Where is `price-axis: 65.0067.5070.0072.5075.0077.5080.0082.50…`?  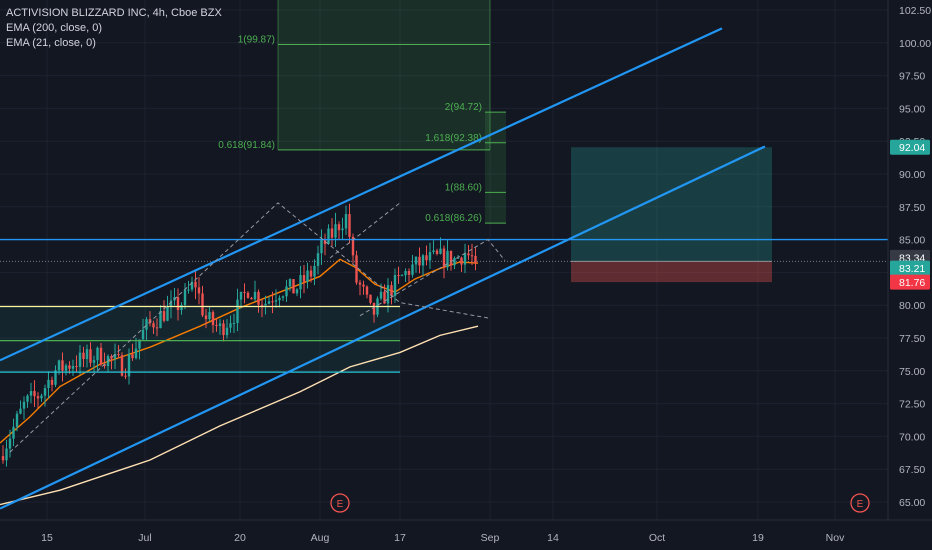
price-axis: 65.0067.5070.0072.5075.0077.5080.0082.50… is located at coordinates (909, 275).